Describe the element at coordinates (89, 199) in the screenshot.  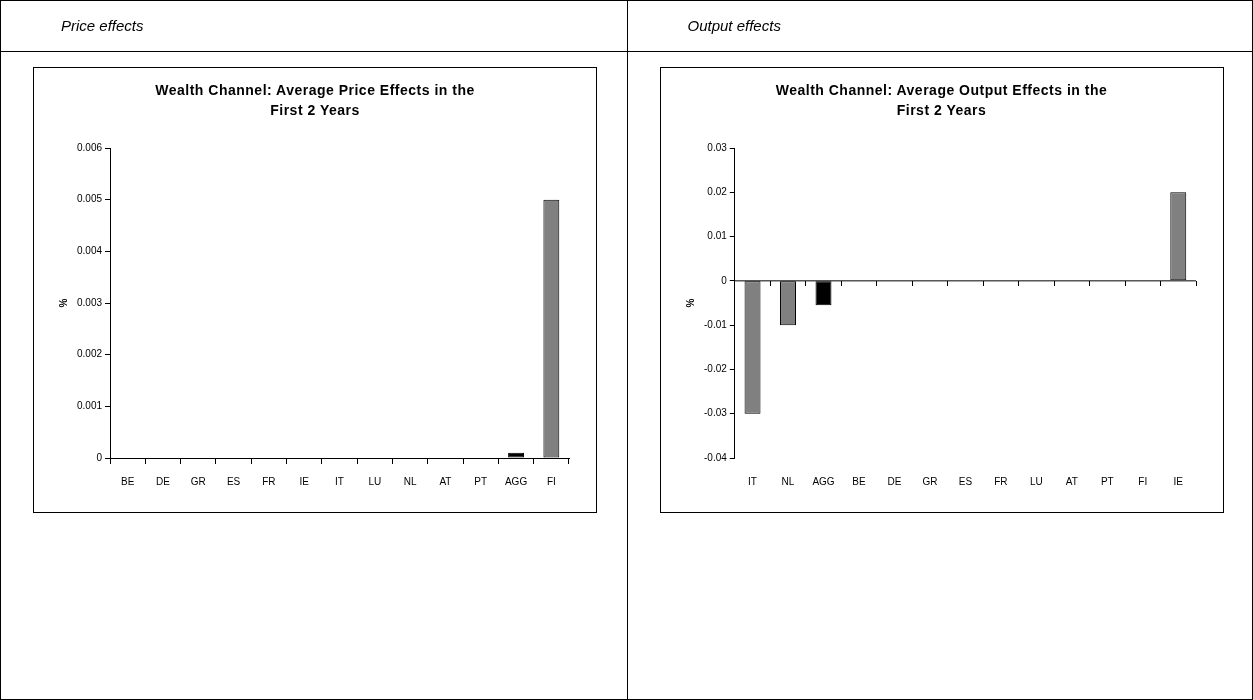
I see `y-tick-label: 0.005` at that location.